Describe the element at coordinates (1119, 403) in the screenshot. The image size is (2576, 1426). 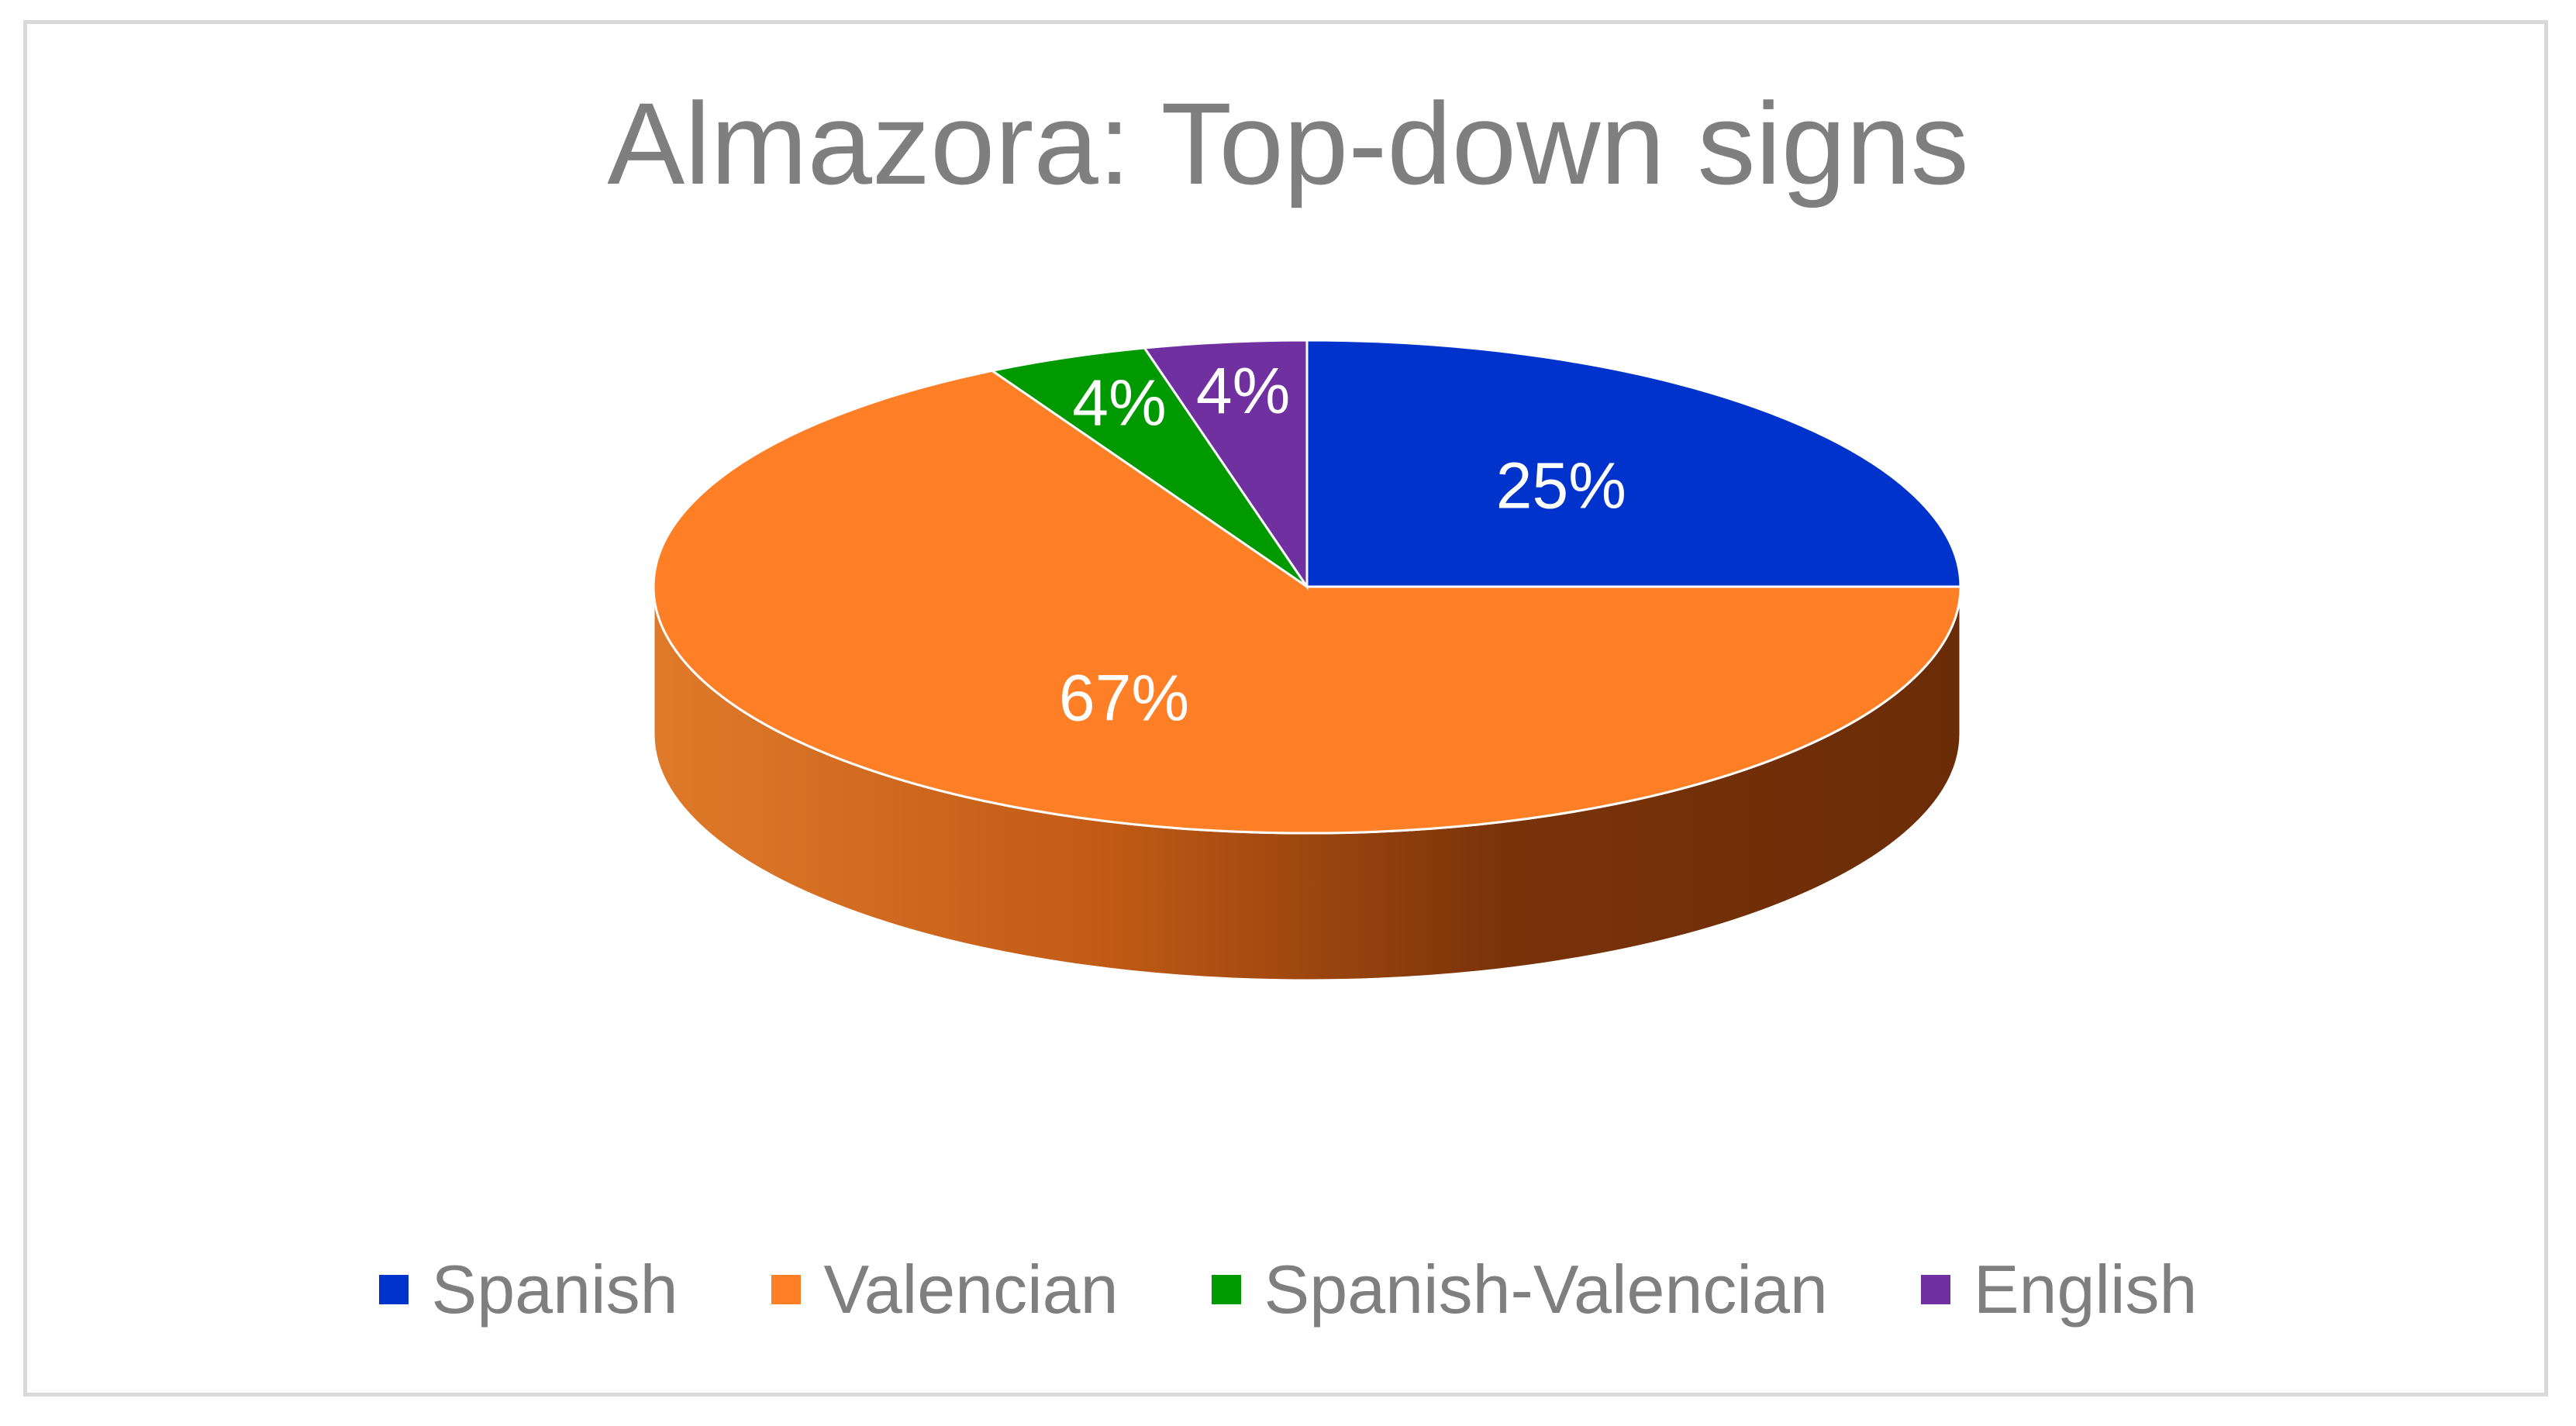
I see `data-label-spanish-valencian: 4%` at that location.